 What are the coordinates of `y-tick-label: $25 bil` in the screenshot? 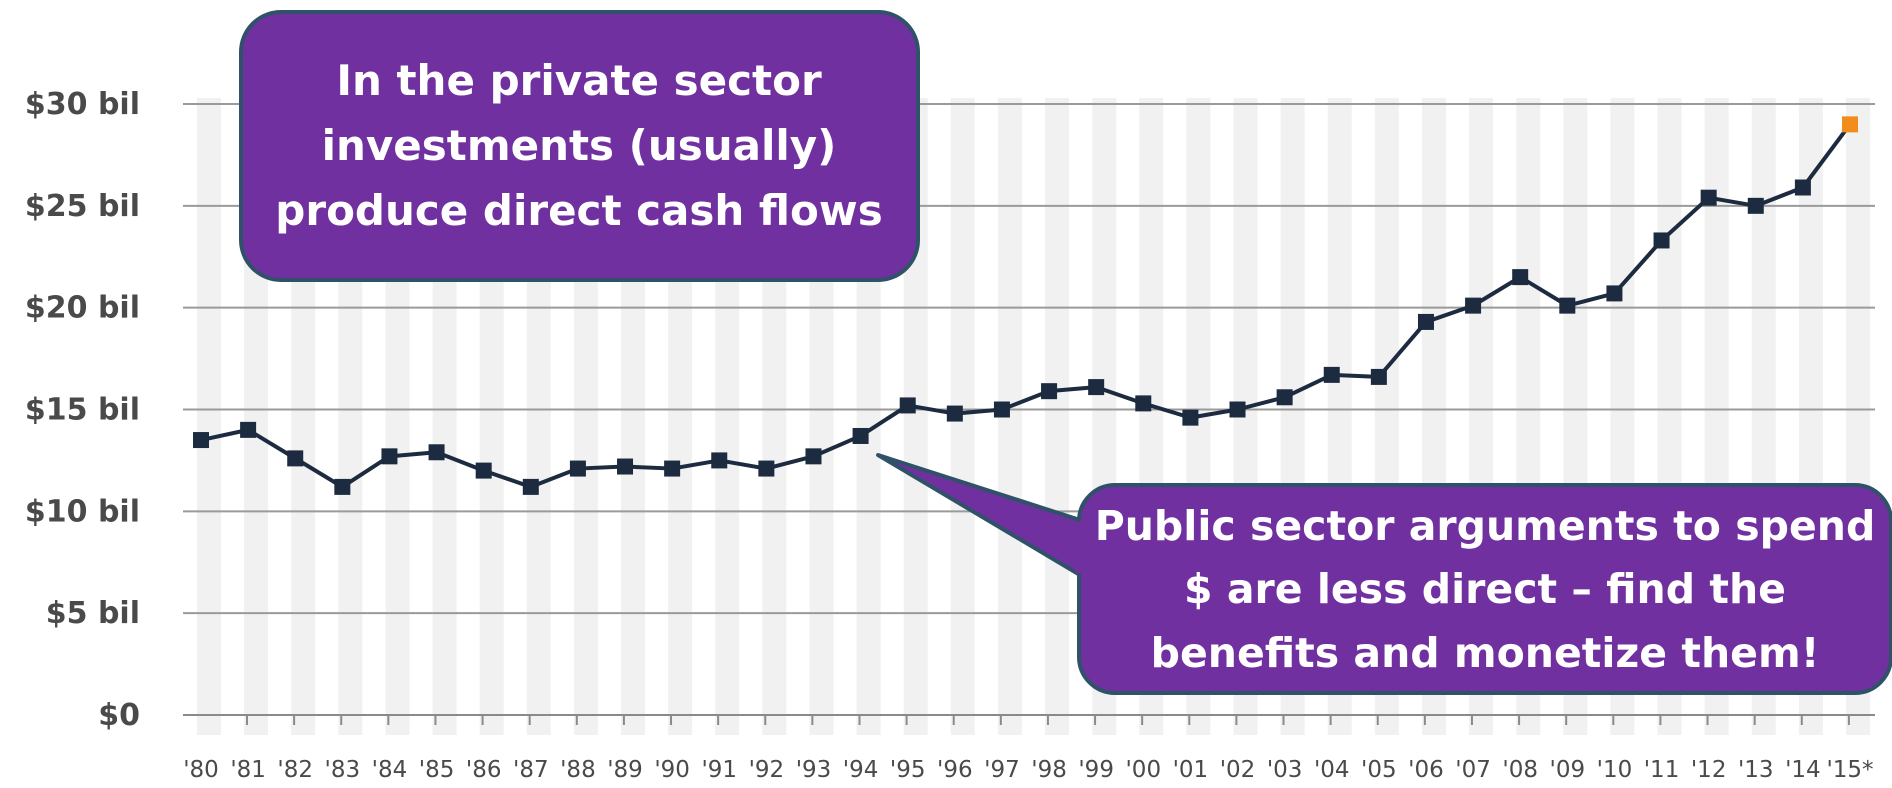 It's located at (82, 206).